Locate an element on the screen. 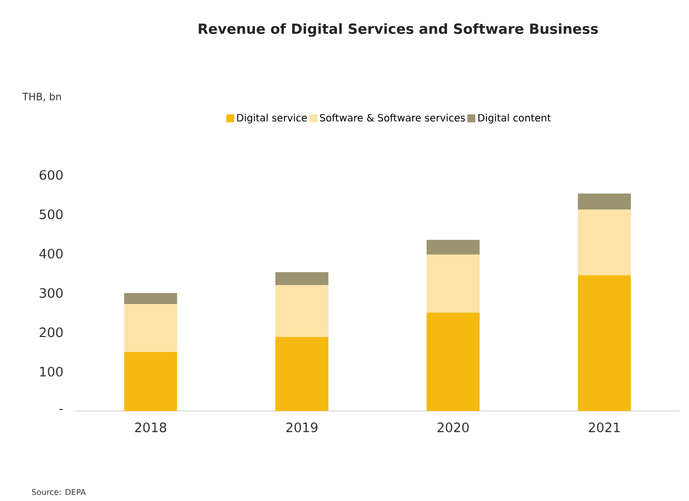 The width and height of the screenshot is (689, 501). x-tick-label: 2021 is located at coordinates (604, 427).